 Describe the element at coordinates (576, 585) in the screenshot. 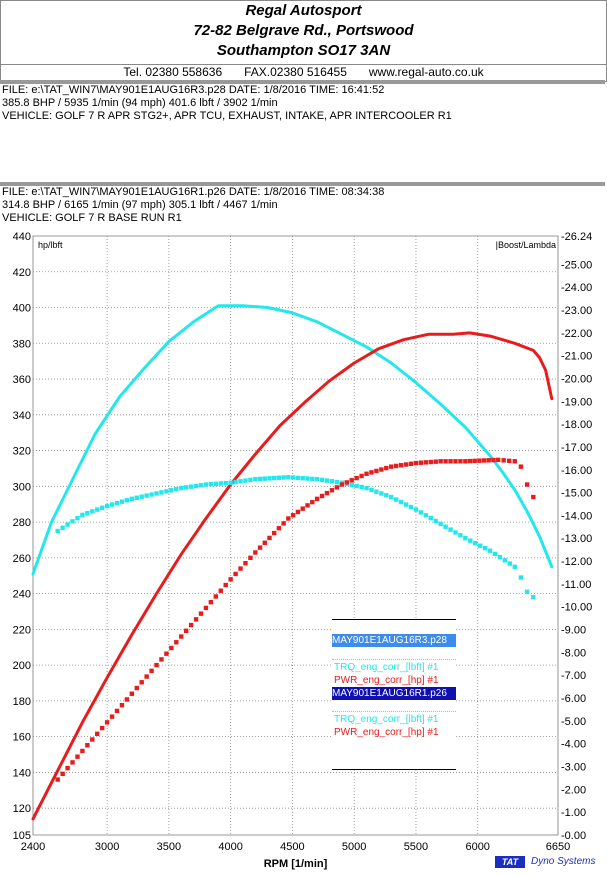

I see `y2-tick-label: -11.00` at that location.